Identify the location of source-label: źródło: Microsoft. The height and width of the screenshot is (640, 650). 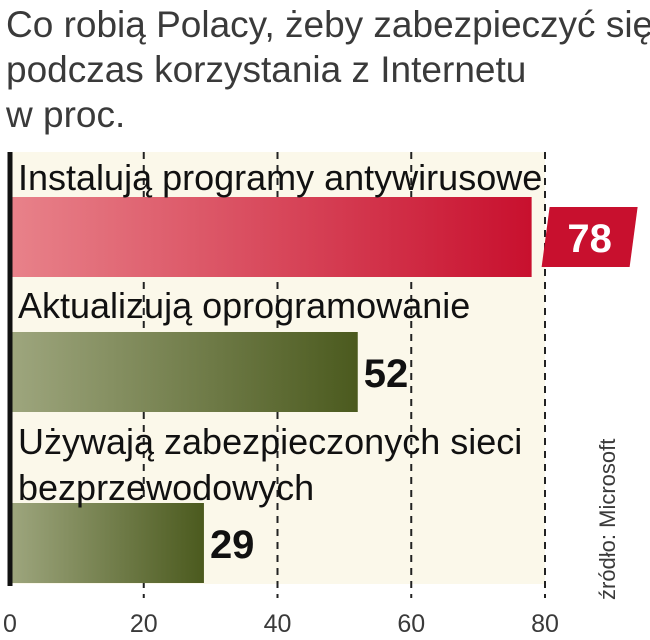
(607, 519).